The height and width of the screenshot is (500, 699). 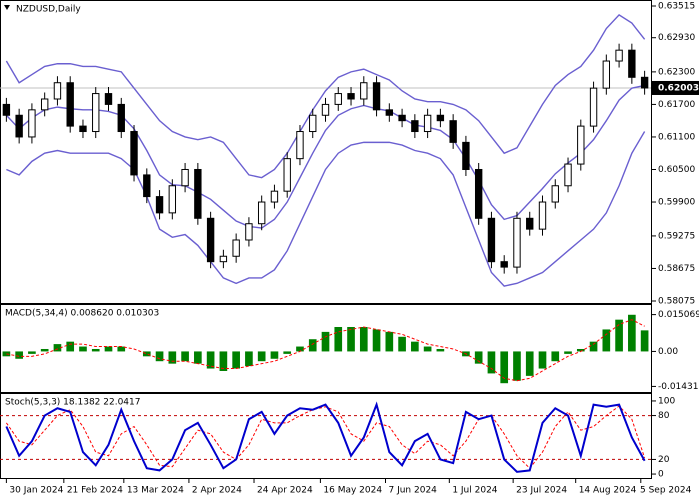 I want to click on x-tick-label: 1 Jul 2024, so click(x=474, y=491).